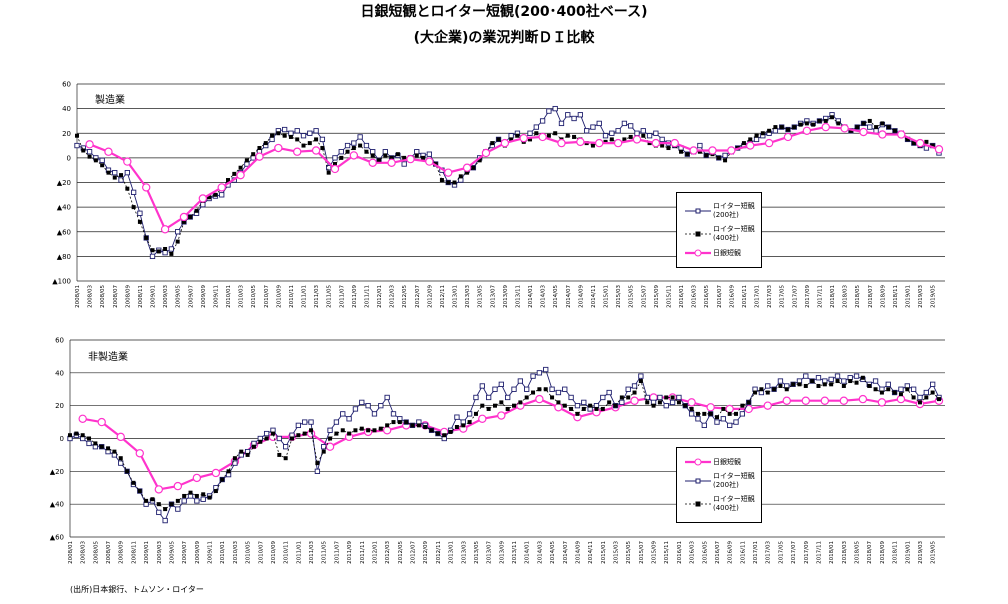 The height and width of the screenshot is (604, 1008). What do you see at coordinates (727, 252) in the screenshot?
I see `legend-label: 日銀短観` at bounding box center [727, 252].